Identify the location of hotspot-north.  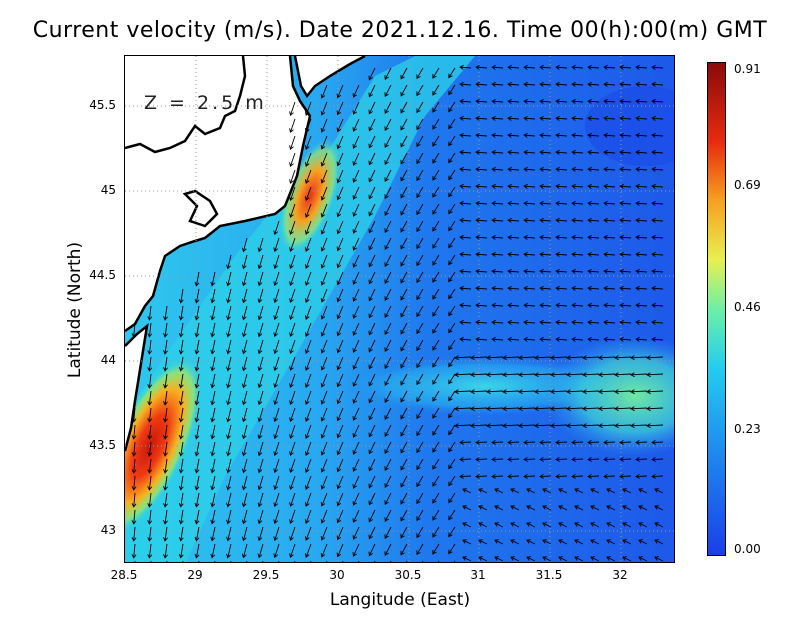
(310, 196).